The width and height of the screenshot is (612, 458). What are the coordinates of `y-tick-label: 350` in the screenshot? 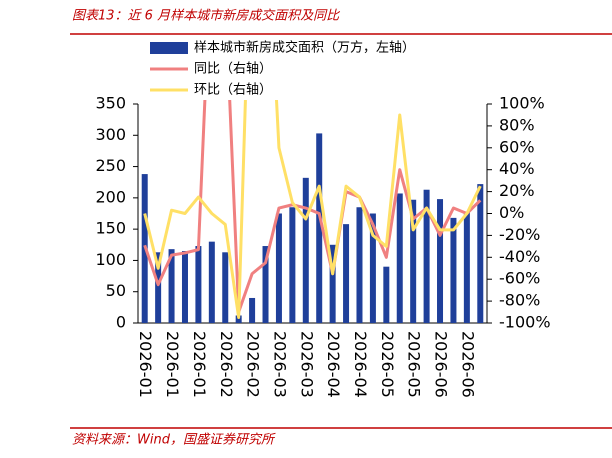 It's located at (110, 103).